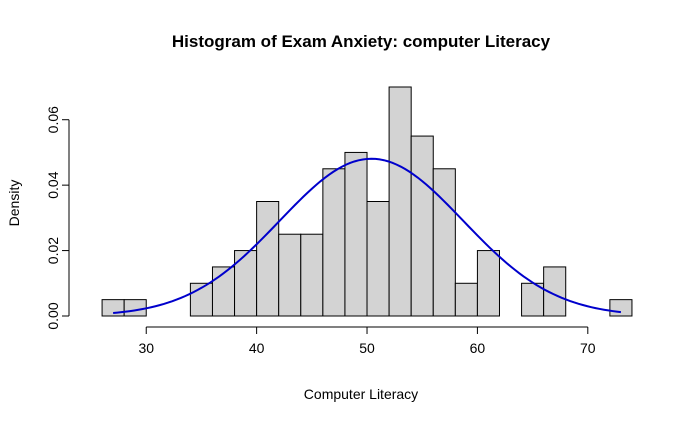 The width and height of the screenshot is (686, 424). What do you see at coordinates (53, 315) in the screenshot?
I see `y-tick-label: 0.00` at bounding box center [53, 315].